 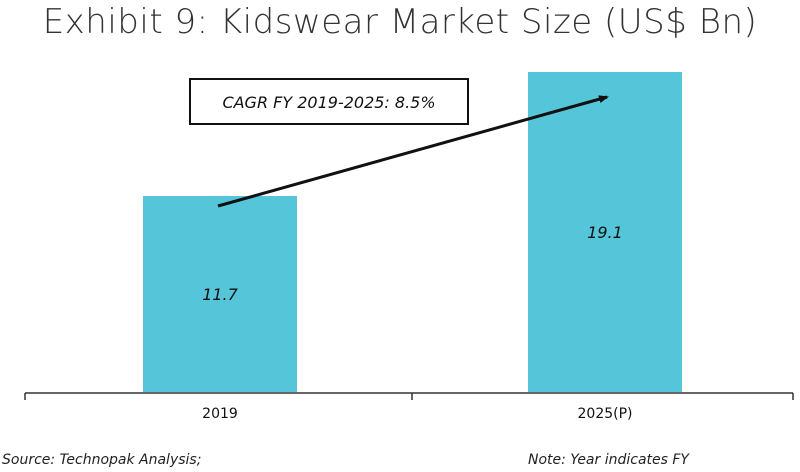 I want to click on chart-title: Exhibit 9: Kidswear Market Size (US$ Bn), so click(x=400, y=22).